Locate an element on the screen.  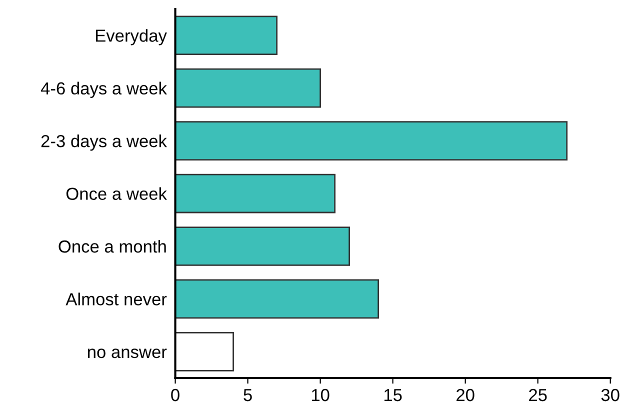
x-tick-label: 0 is located at coordinates (175, 395).